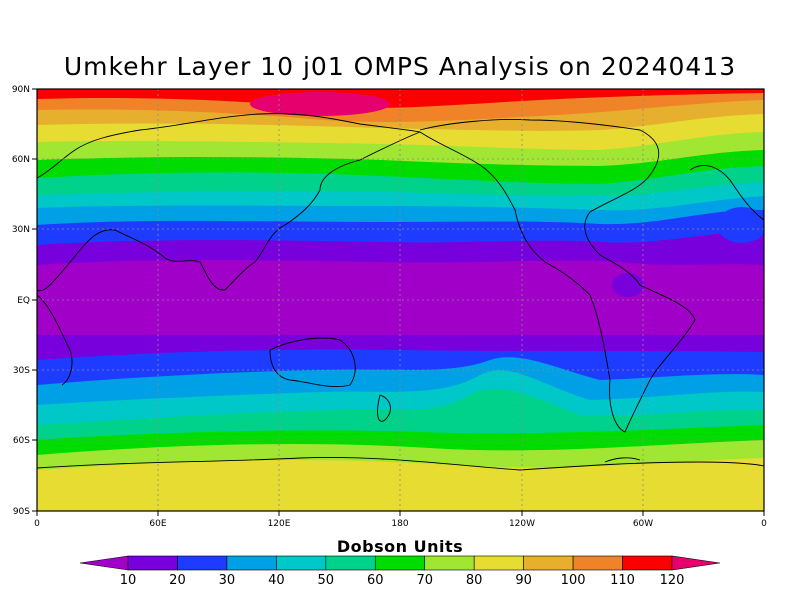 Image resolution: width=800 pixels, height=600 pixels. Describe the element at coordinates (740, 225) in the screenshot. I see `feature-atlantic-low` at that location.